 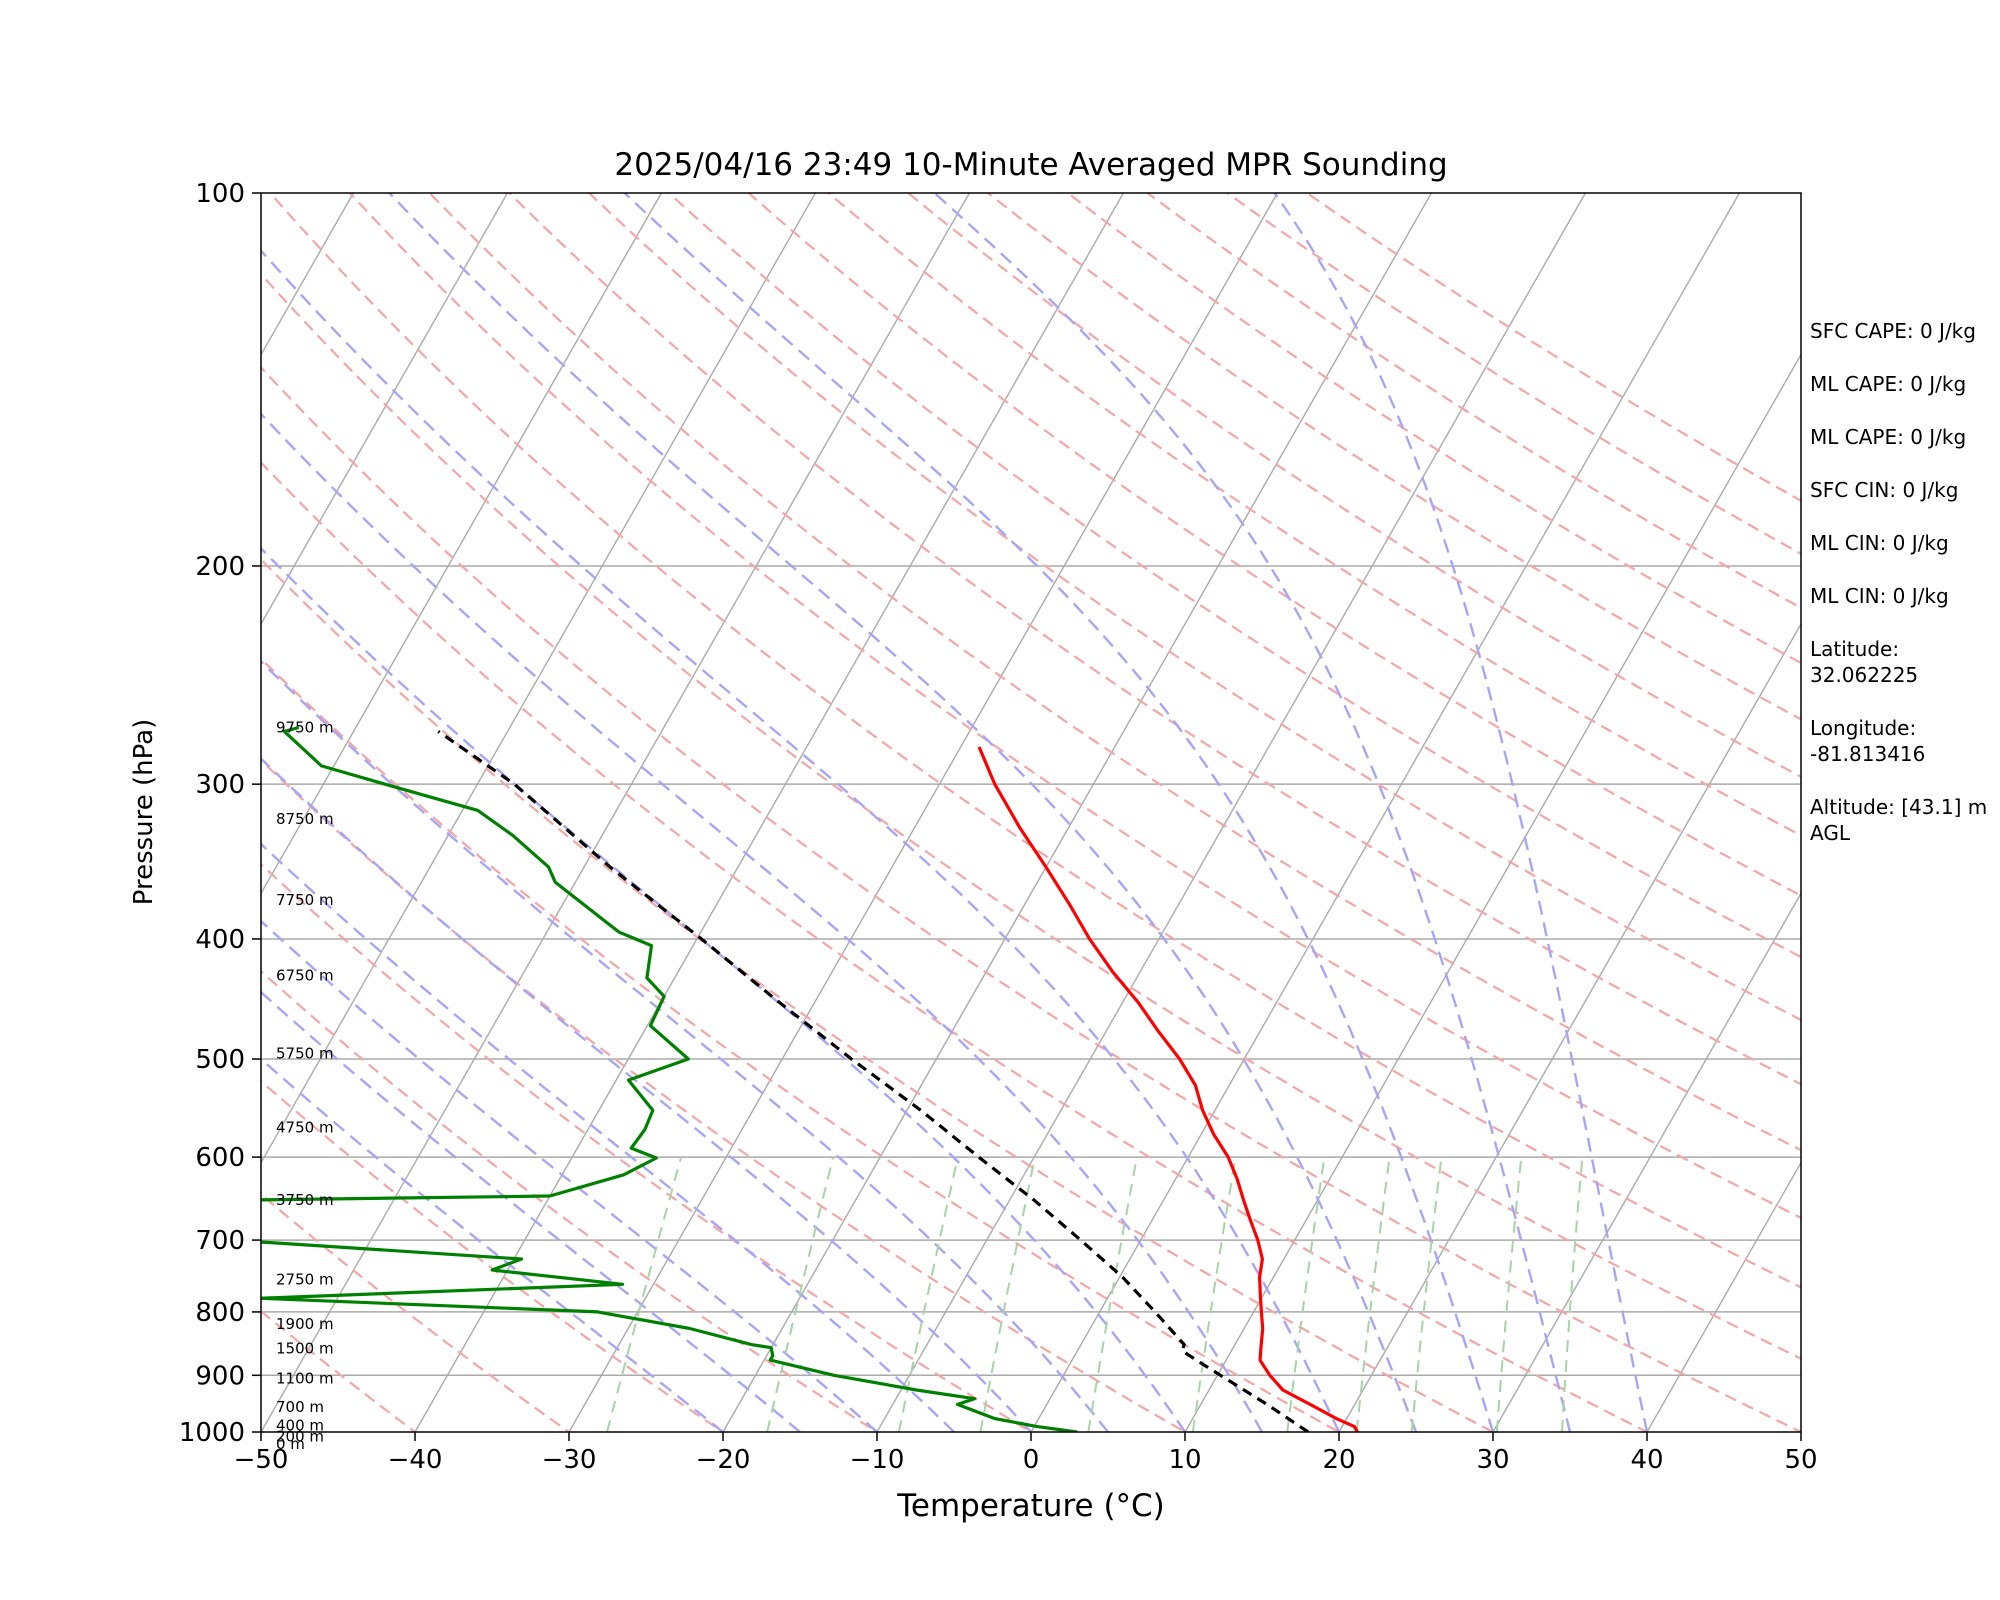 What do you see at coordinates (1899, 820) in the screenshot?
I see `stat-item: Altitude: [43.1] m AGL` at bounding box center [1899, 820].